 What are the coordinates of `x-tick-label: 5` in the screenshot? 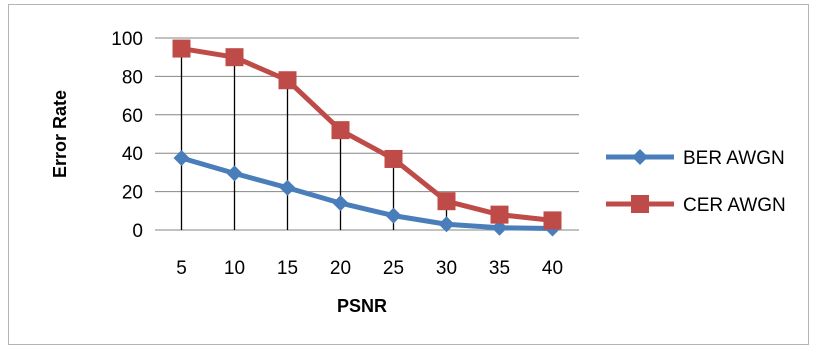 It's located at (181, 268).